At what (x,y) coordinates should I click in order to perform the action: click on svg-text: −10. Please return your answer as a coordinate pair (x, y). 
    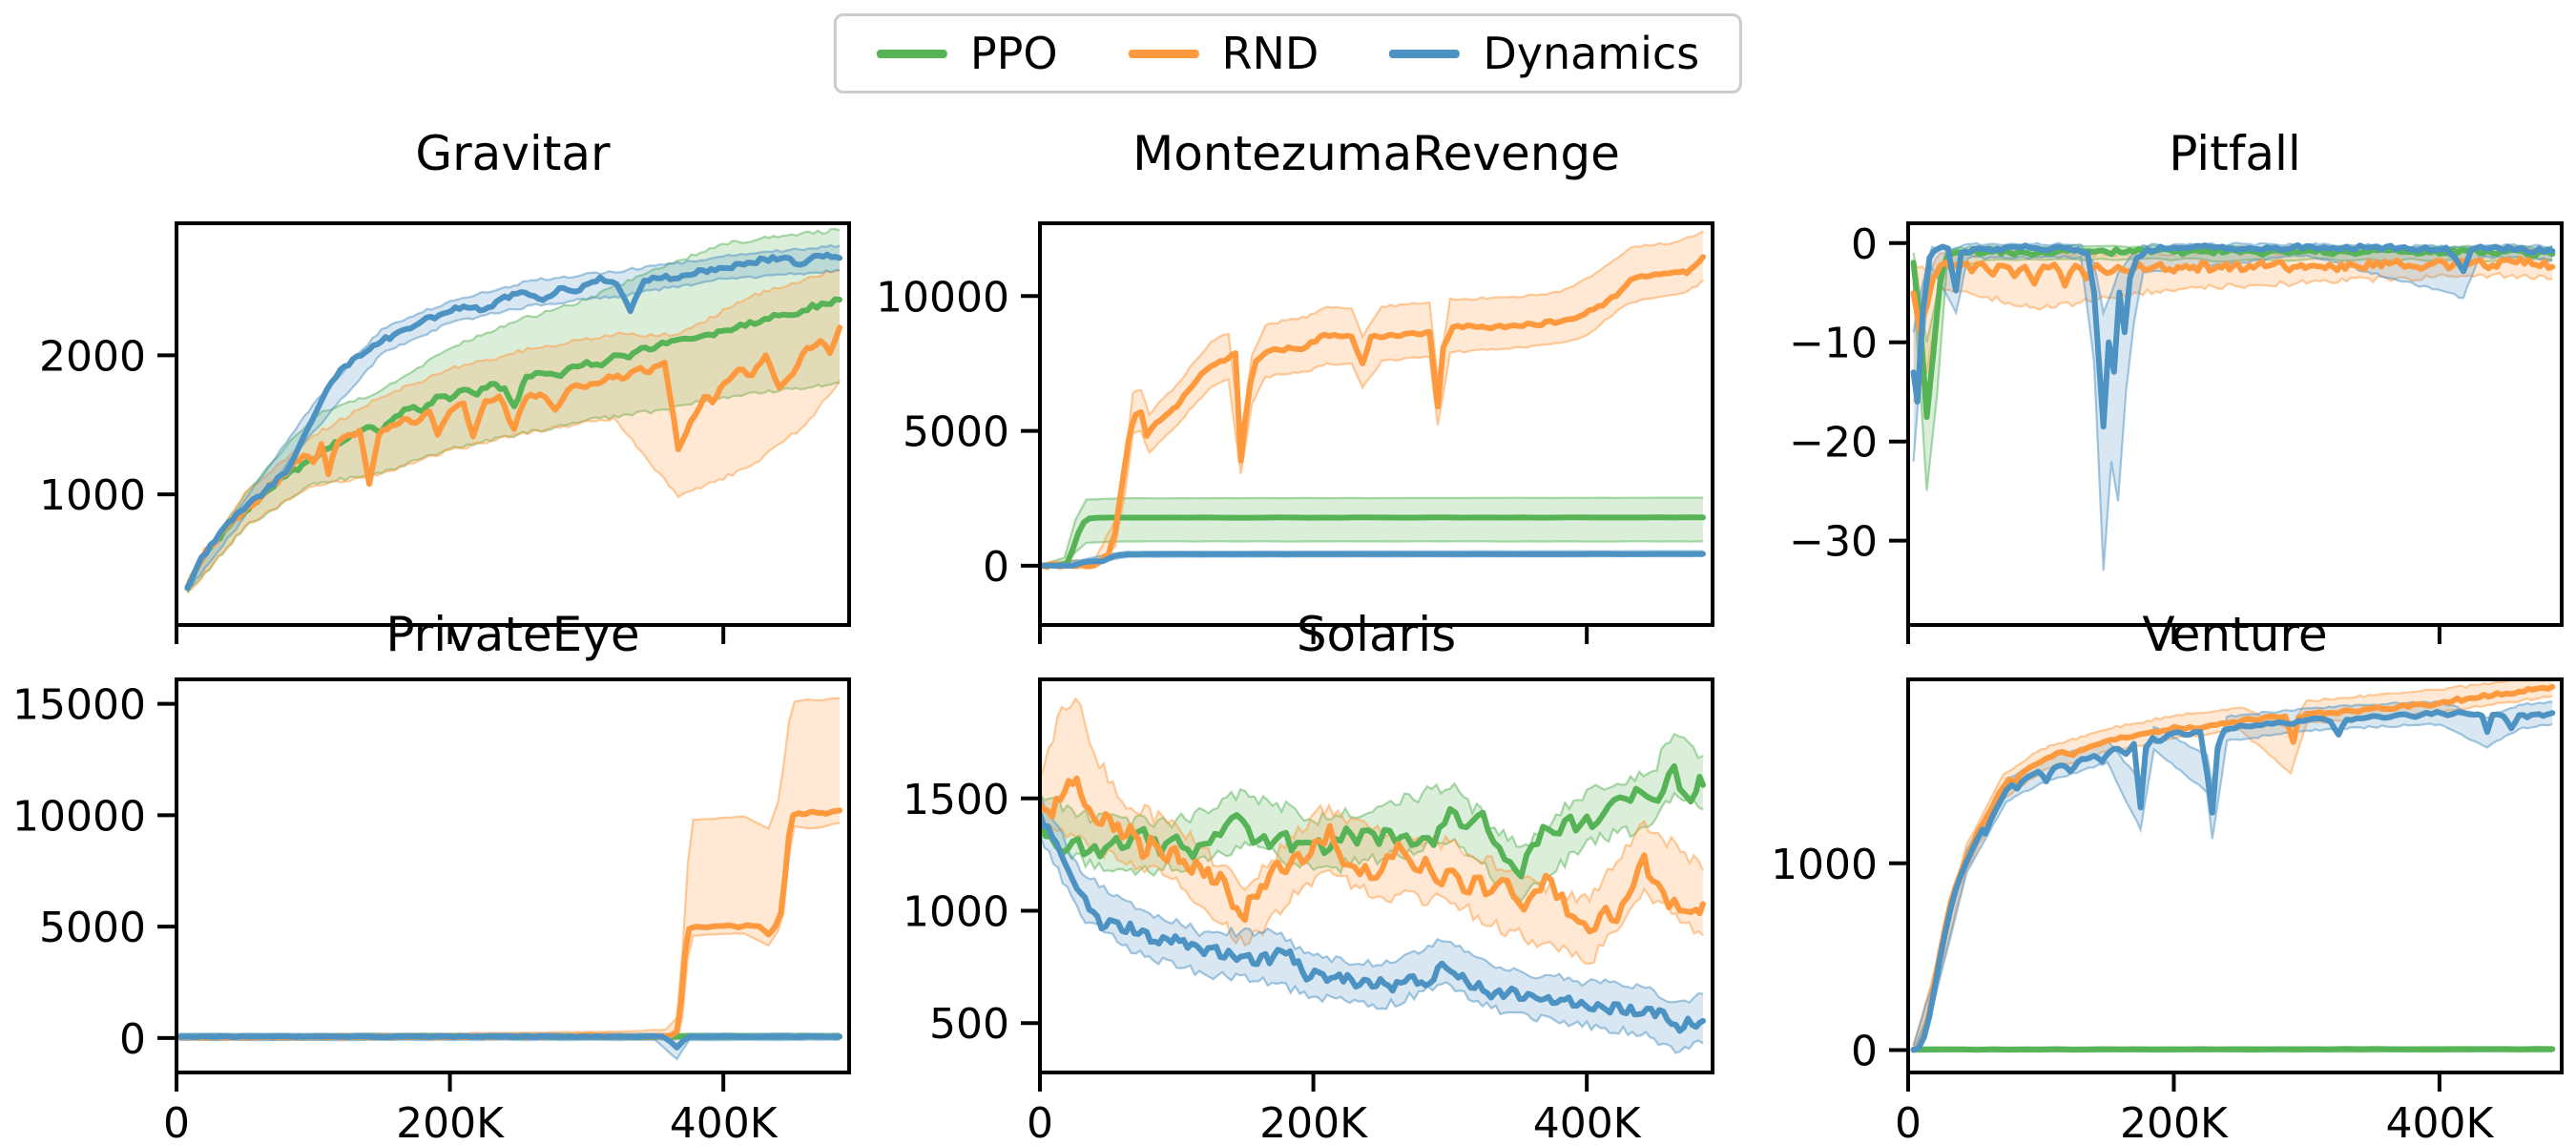
    Looking at the image, I should click on (1833, 344).